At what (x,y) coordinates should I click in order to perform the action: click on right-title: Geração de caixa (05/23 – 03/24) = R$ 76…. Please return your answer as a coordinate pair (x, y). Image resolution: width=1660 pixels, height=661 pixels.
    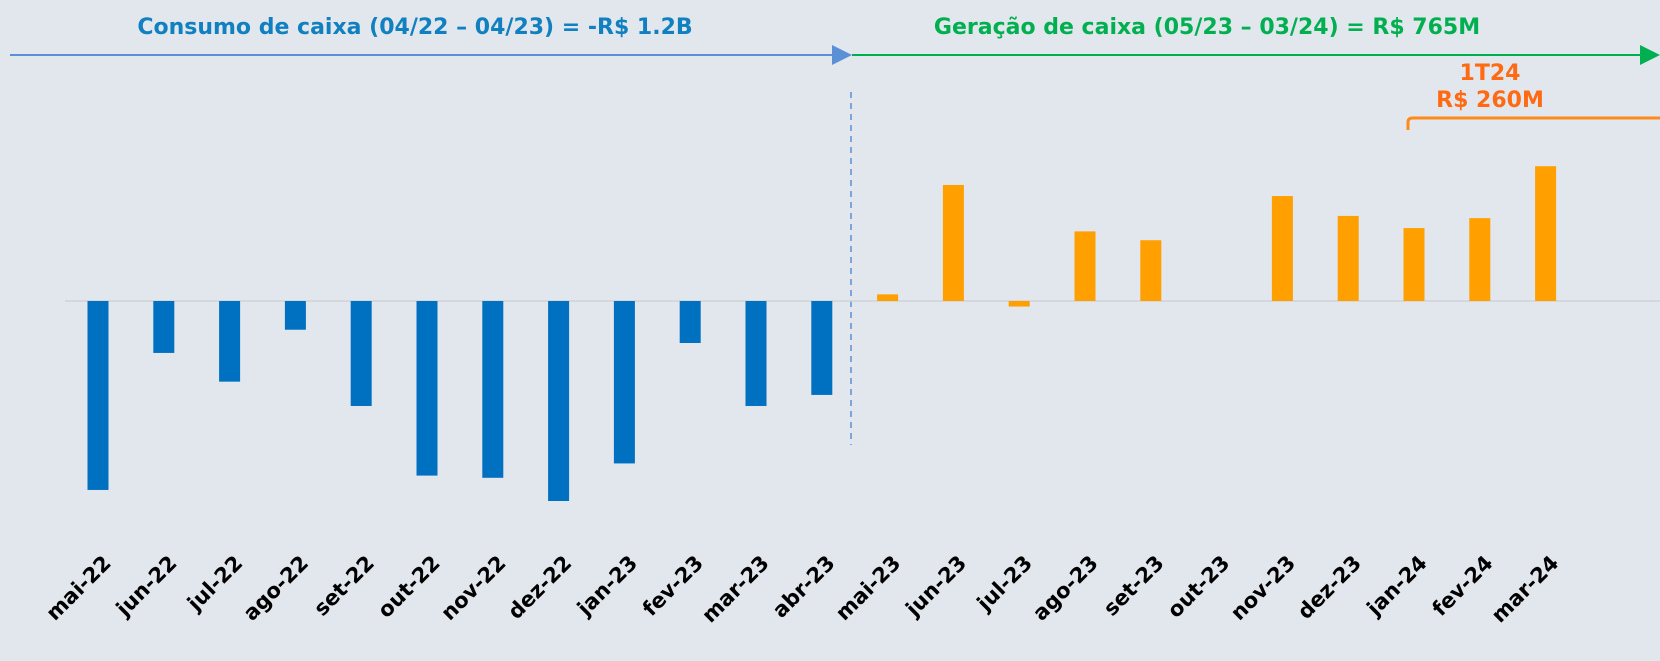
    Looking at the image, I should click on (1207, 27).